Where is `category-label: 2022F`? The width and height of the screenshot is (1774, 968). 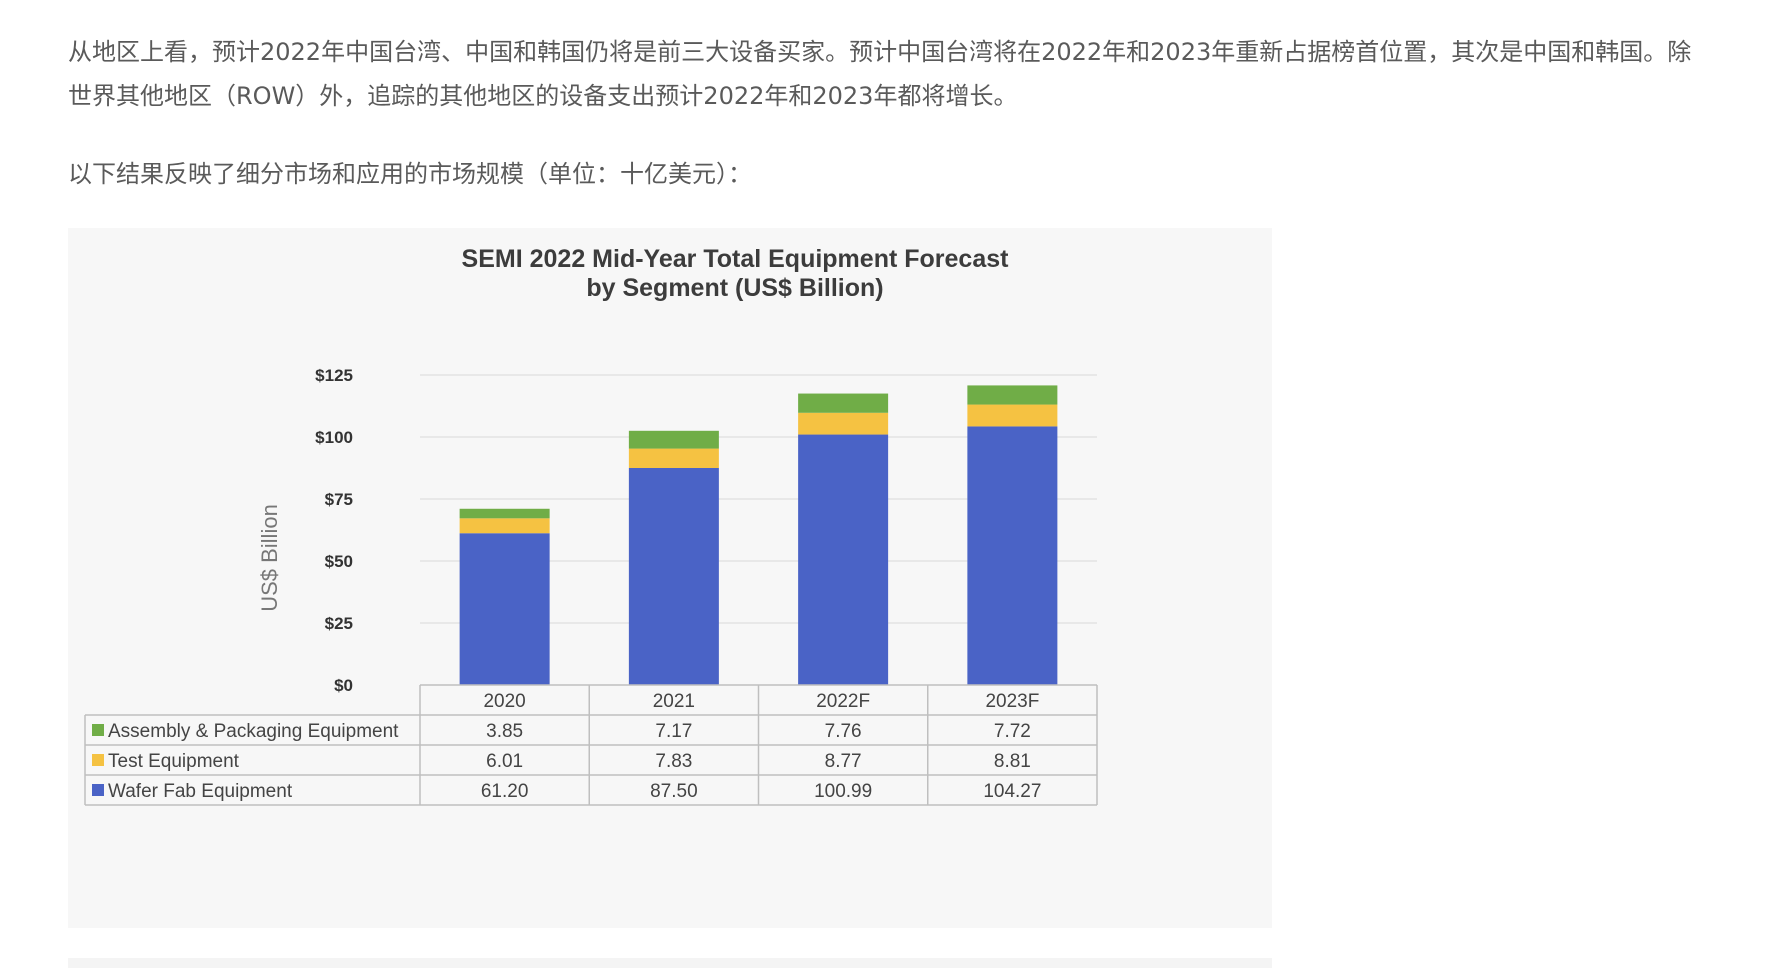
category-label: 2022F is located at coordinates (843, 701).